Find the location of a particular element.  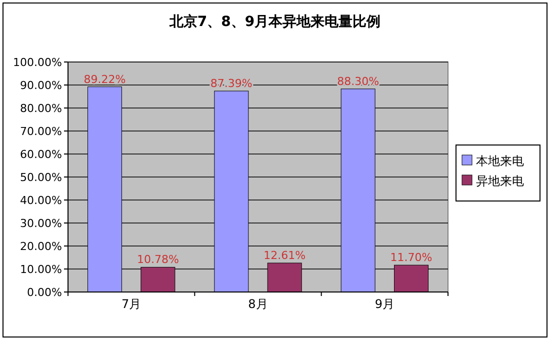

y-tick-label: 80.00% is located at coordinates (41, 108).